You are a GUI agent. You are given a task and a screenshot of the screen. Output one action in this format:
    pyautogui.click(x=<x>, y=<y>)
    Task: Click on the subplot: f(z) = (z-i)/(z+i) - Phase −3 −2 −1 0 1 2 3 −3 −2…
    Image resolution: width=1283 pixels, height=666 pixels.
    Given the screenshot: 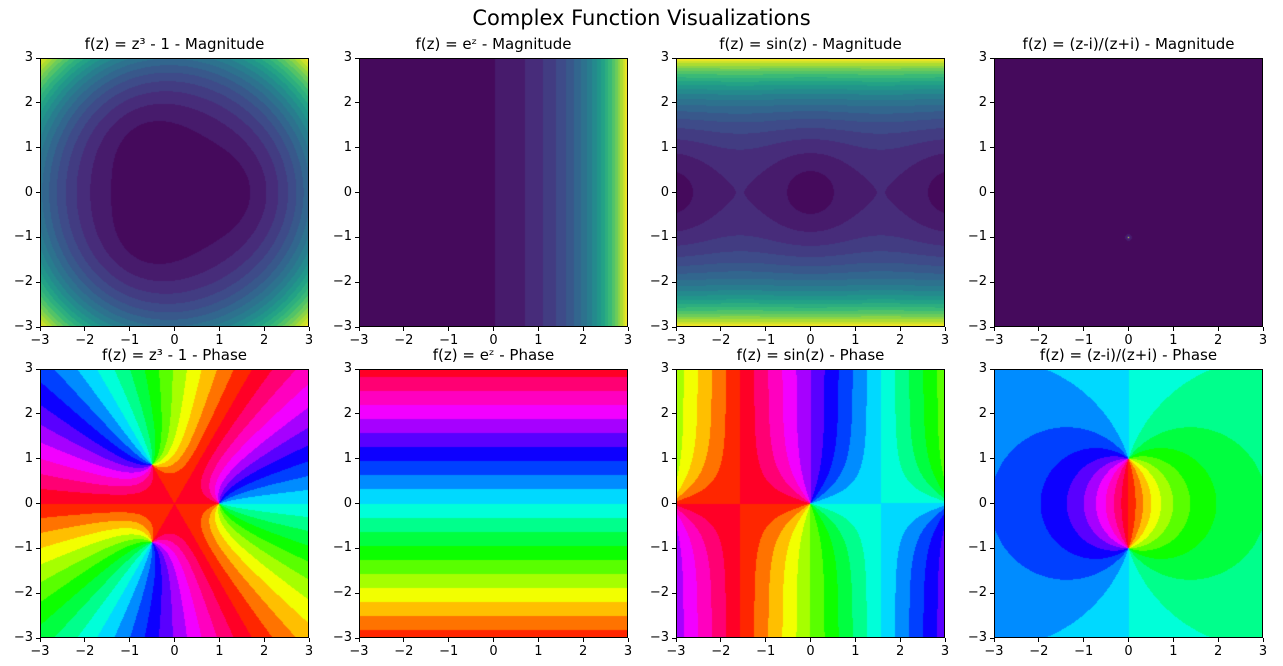 What is the action you would take?
    pyautogui.click(x=1117, y=502)
    